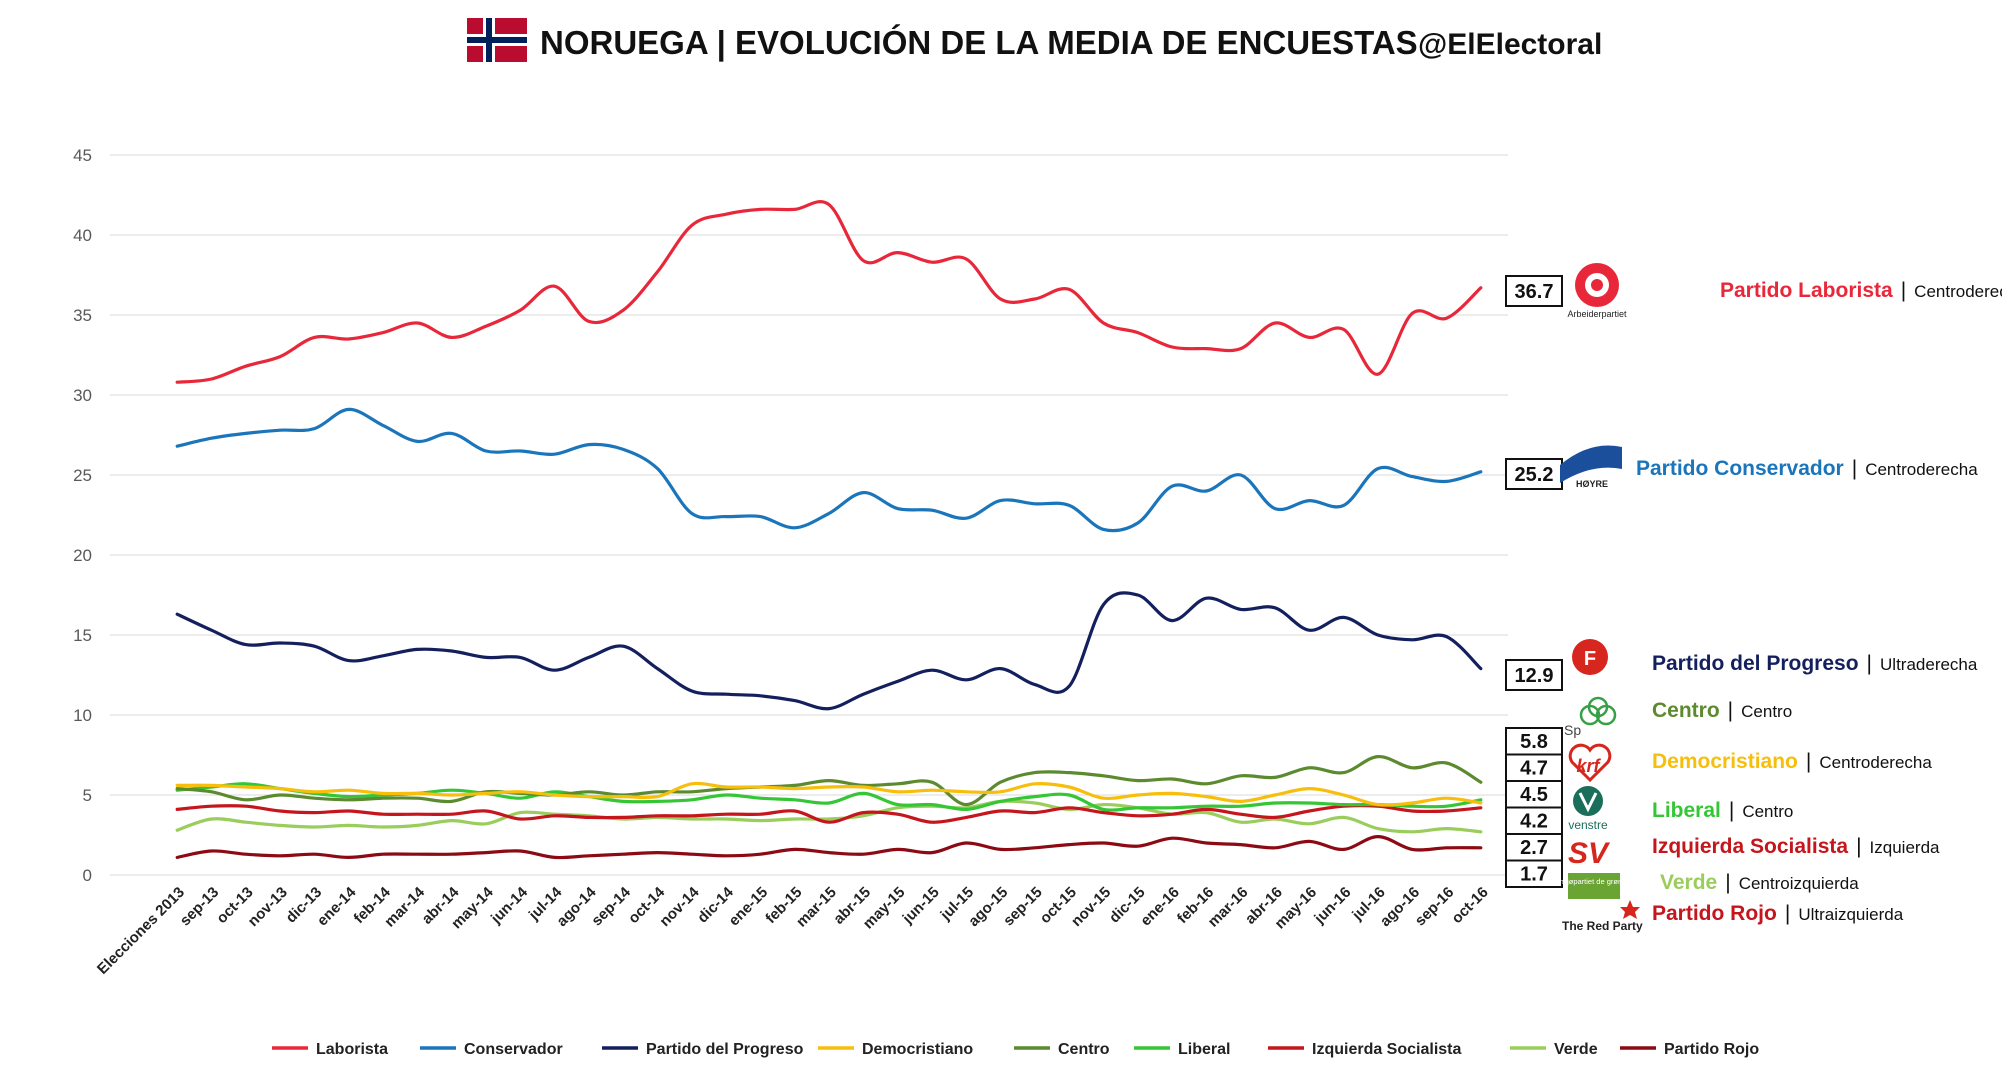  Describe the element at coordinates (87, 875) in the screenshot. I see `y-tick-label: 0` at that location.